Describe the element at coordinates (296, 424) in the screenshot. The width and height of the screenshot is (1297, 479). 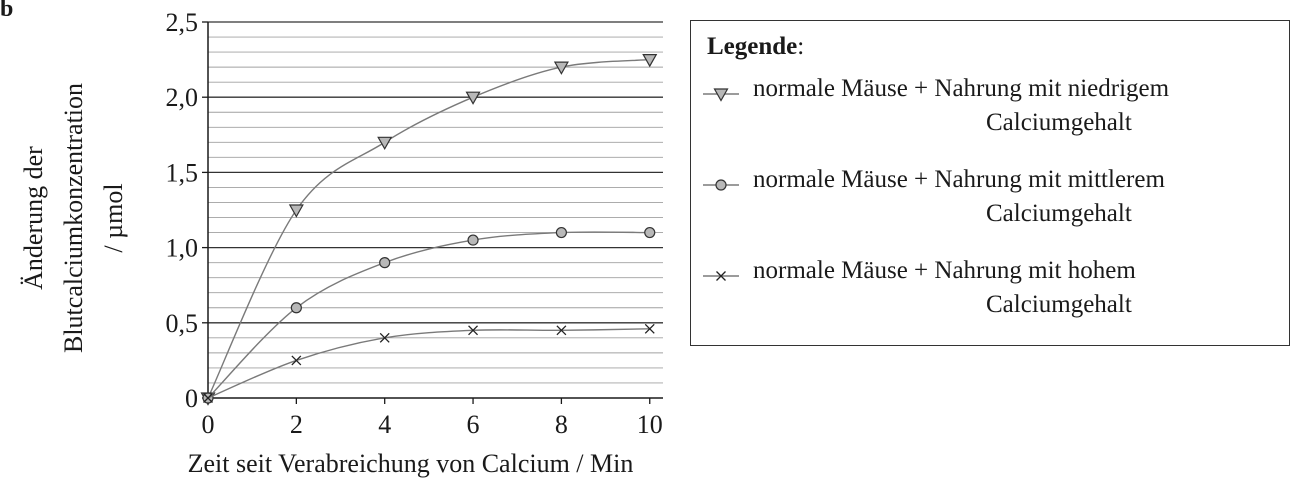
I see `x-tick-label: 2` at that location.